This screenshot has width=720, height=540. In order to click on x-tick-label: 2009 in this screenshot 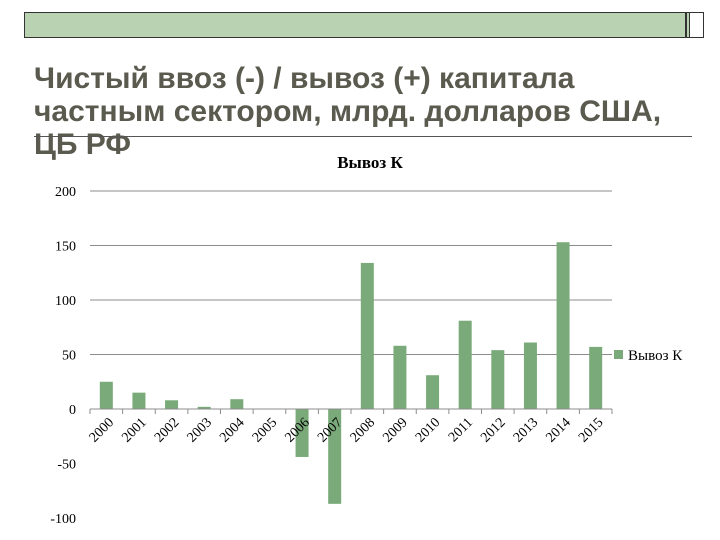, I will do `click(395, 430)`.